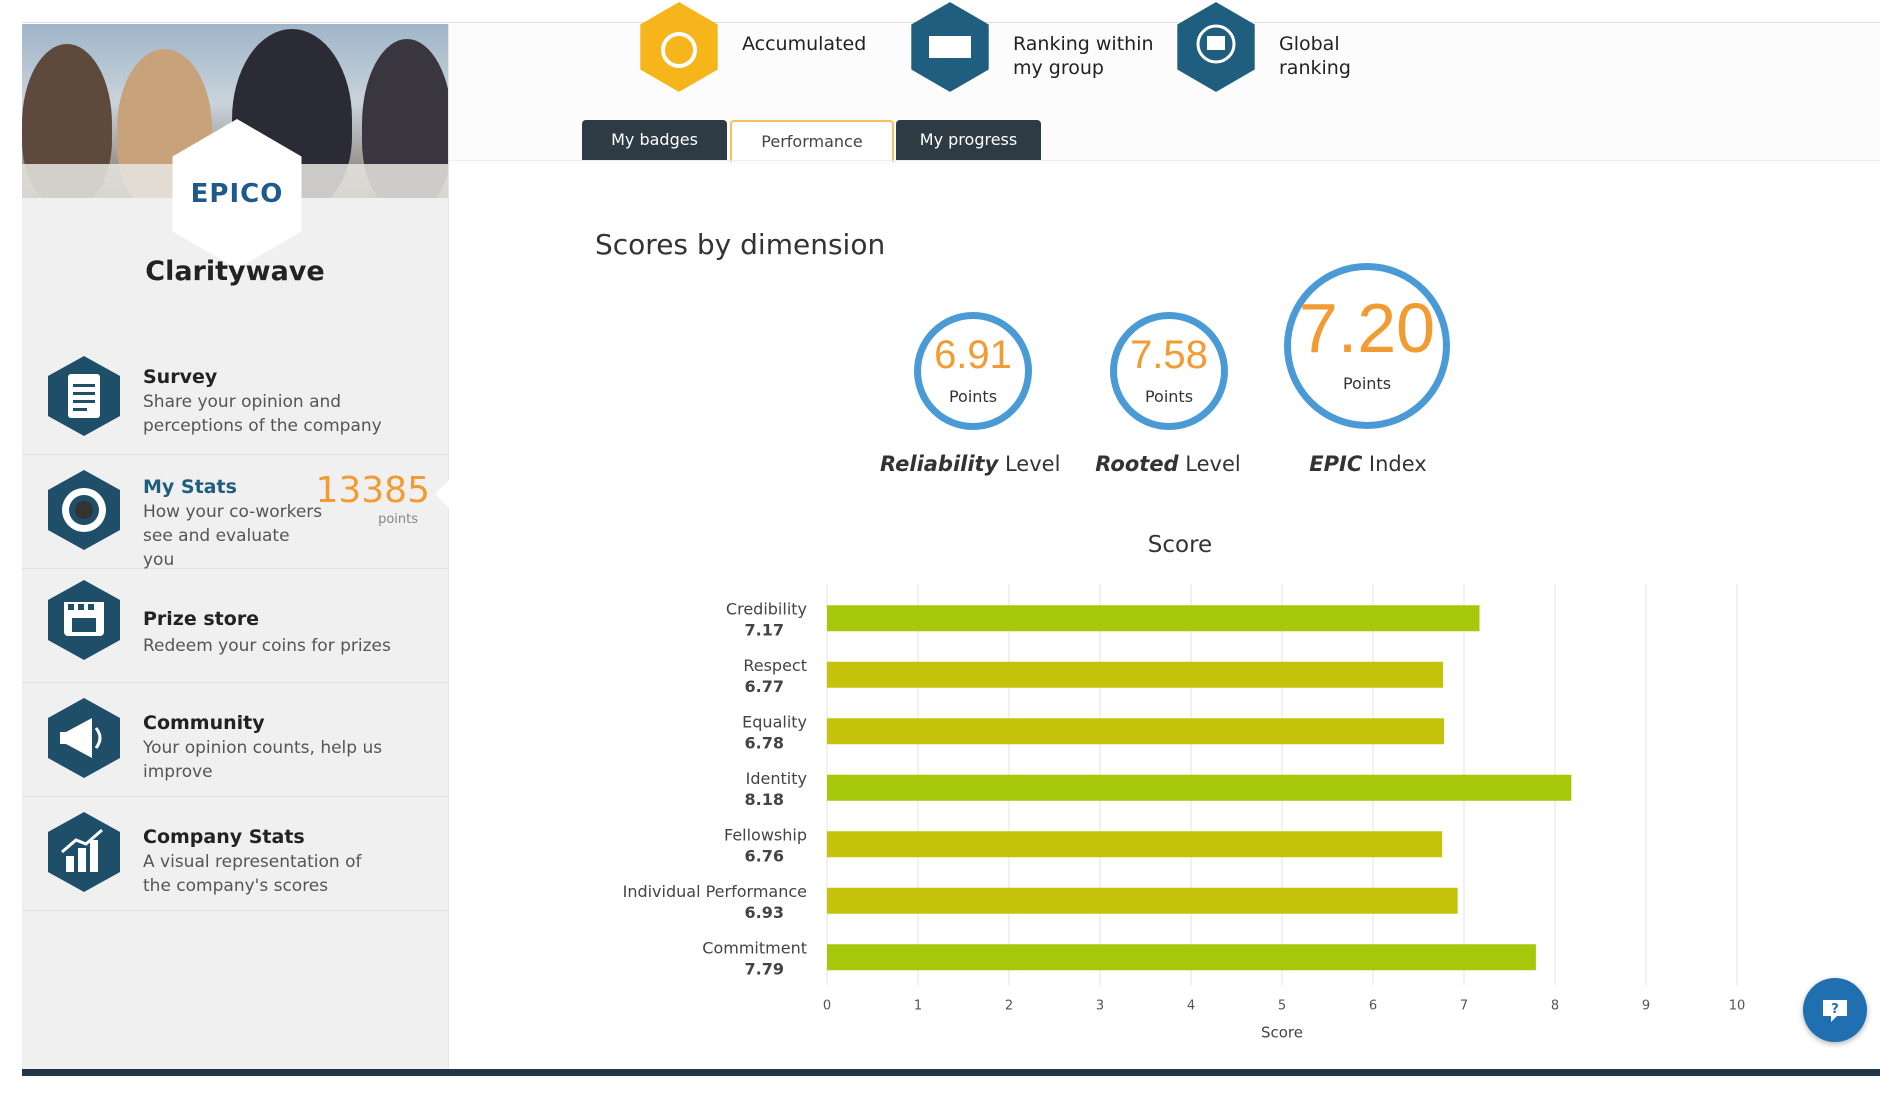  What do you see at coordinates (715, 891) in the screenshot?
I see `category-label: Individual Performance` at bounding box center [715, 891].